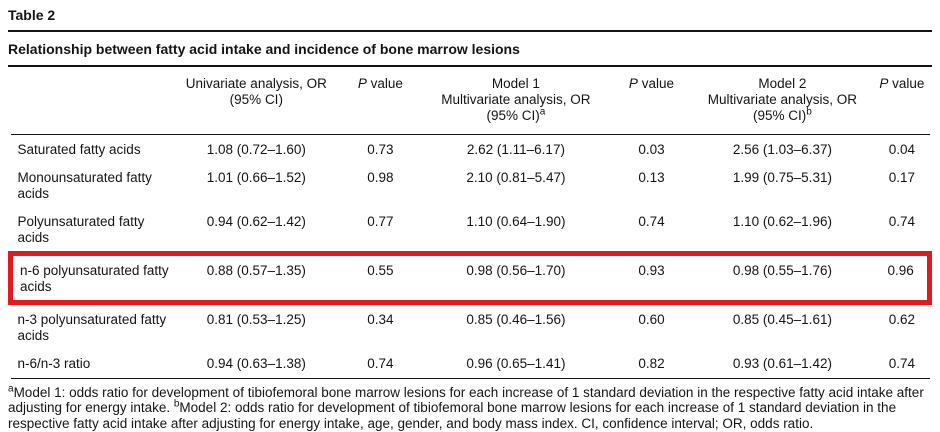  I want to click on p-value-cell: 0.60, so click(651, 319).